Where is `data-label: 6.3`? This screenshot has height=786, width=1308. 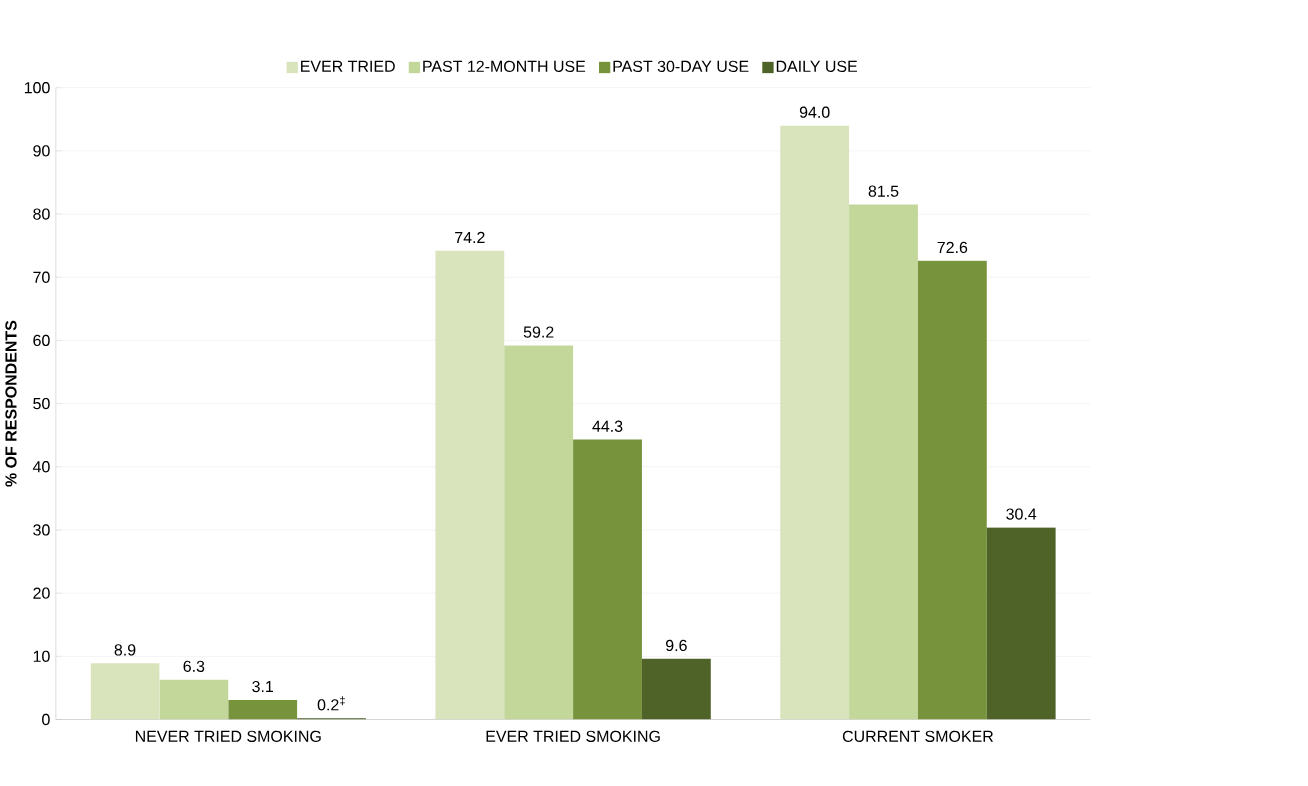 data-label: 6.3 is located at coordinates (194, 666).